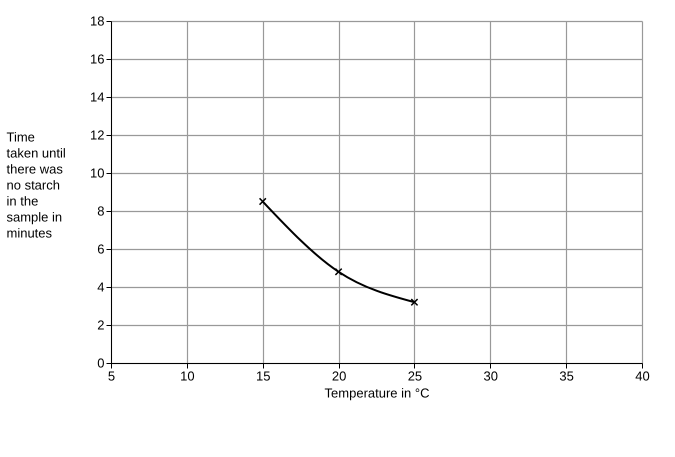  I want to click on x-tick-label: 20, so click(339, 376).